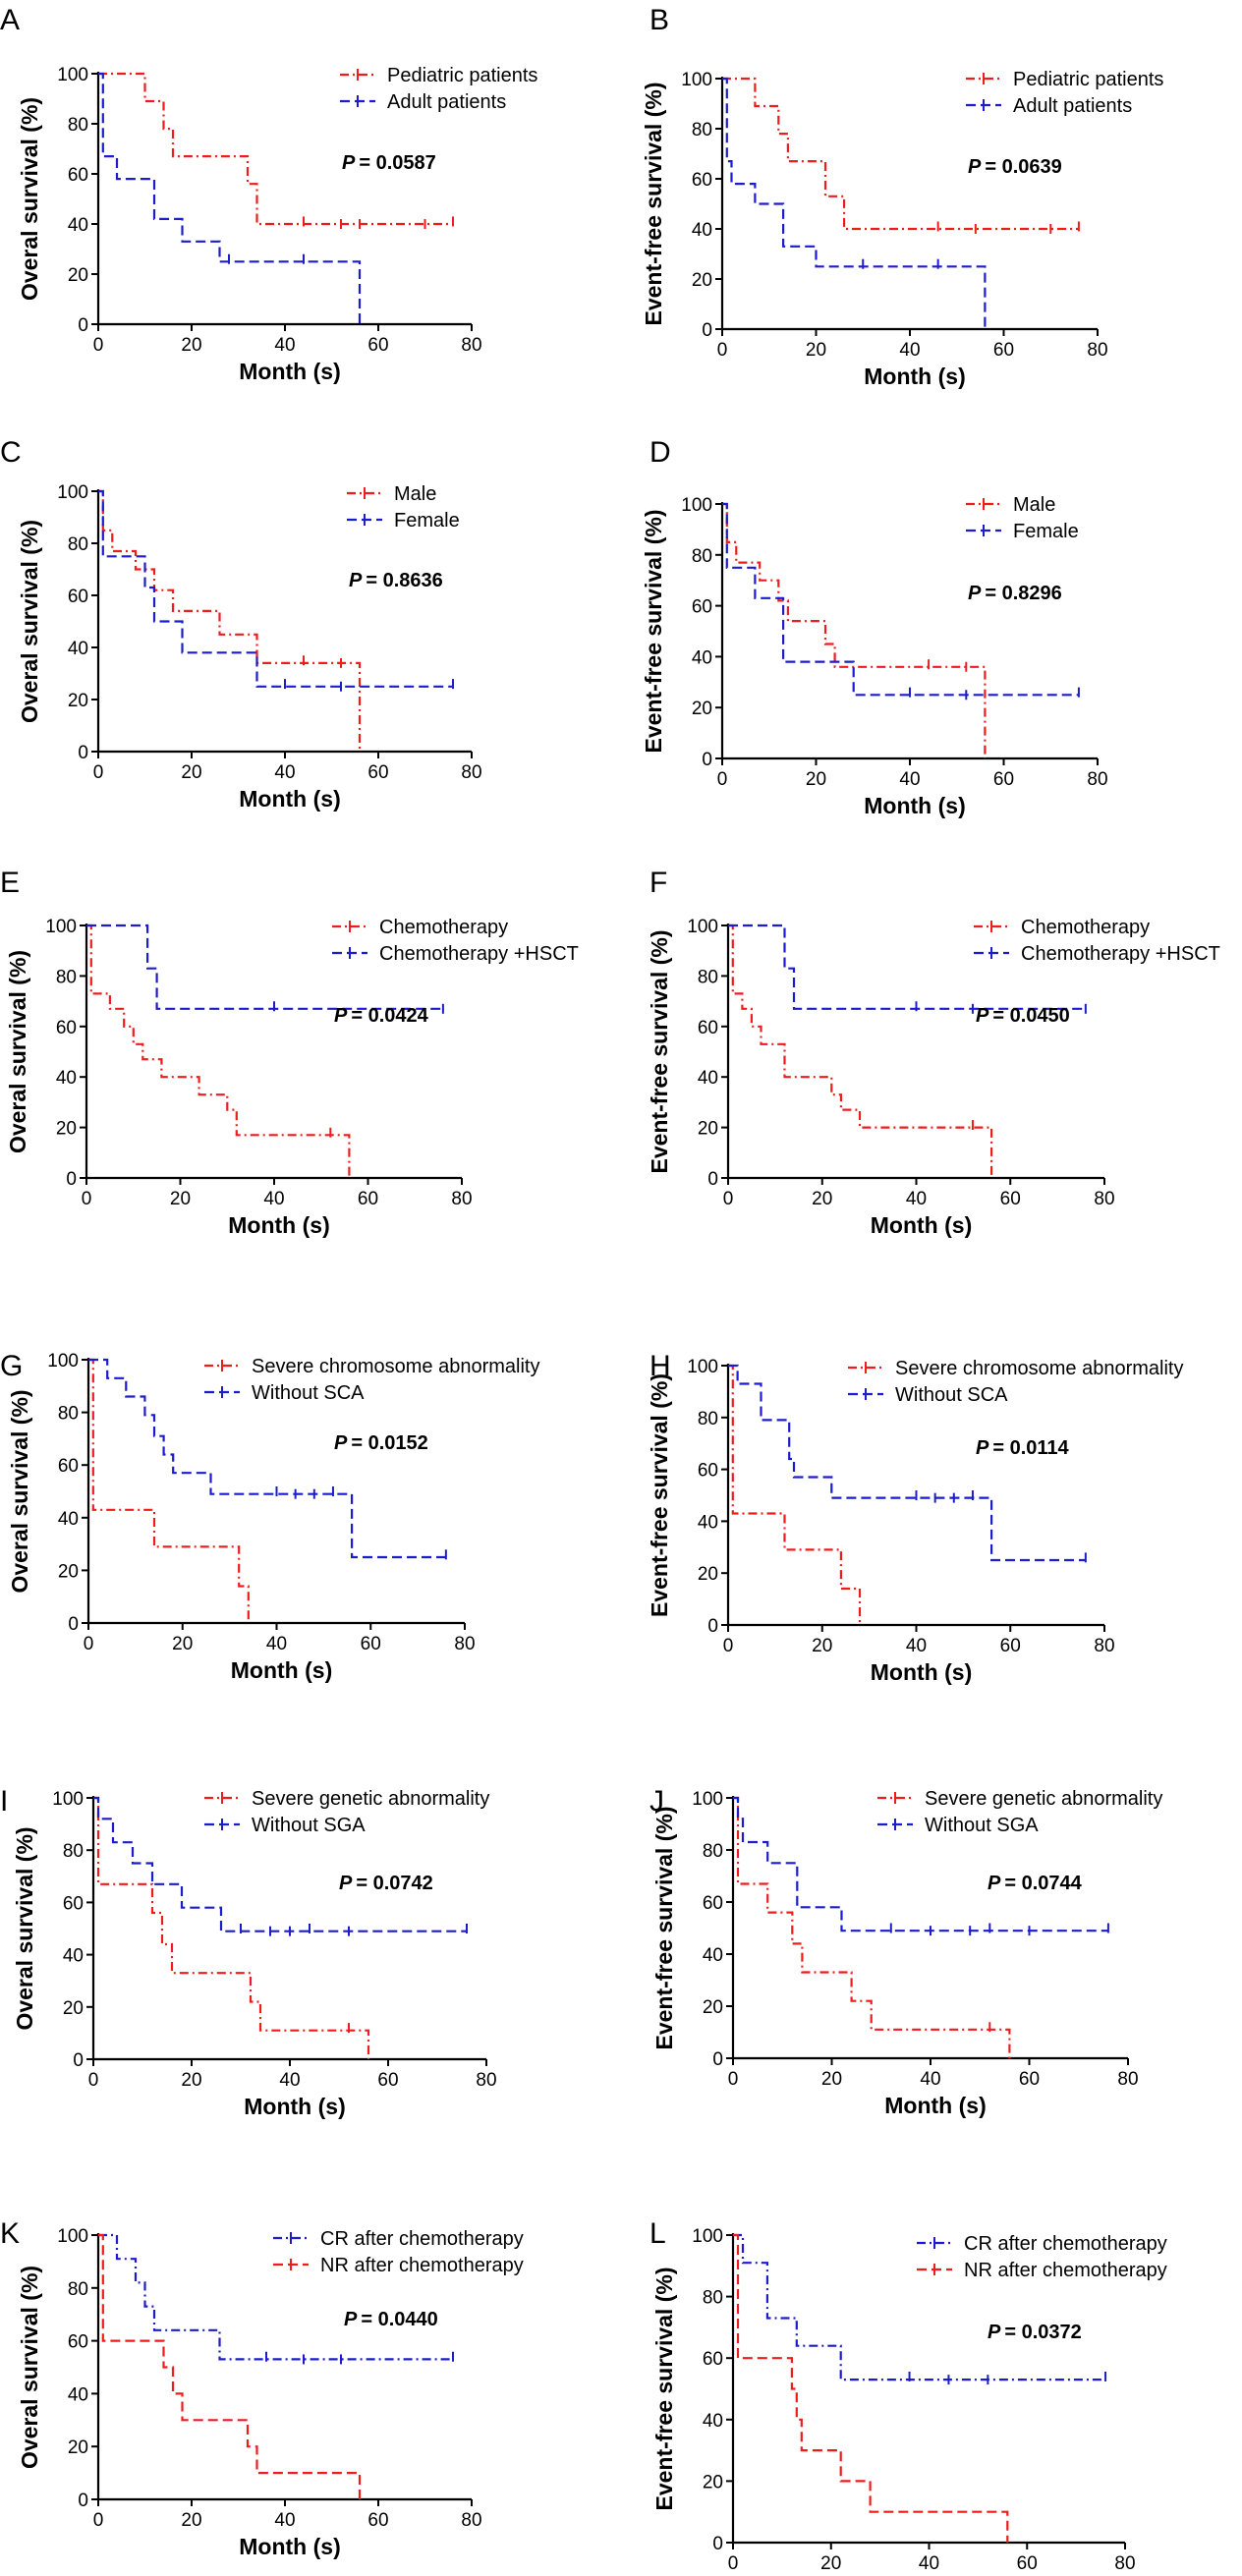  Describe the element at coordinates (309, 1825) in the screenshot. I see `legend-label: Without SGA` at that location.